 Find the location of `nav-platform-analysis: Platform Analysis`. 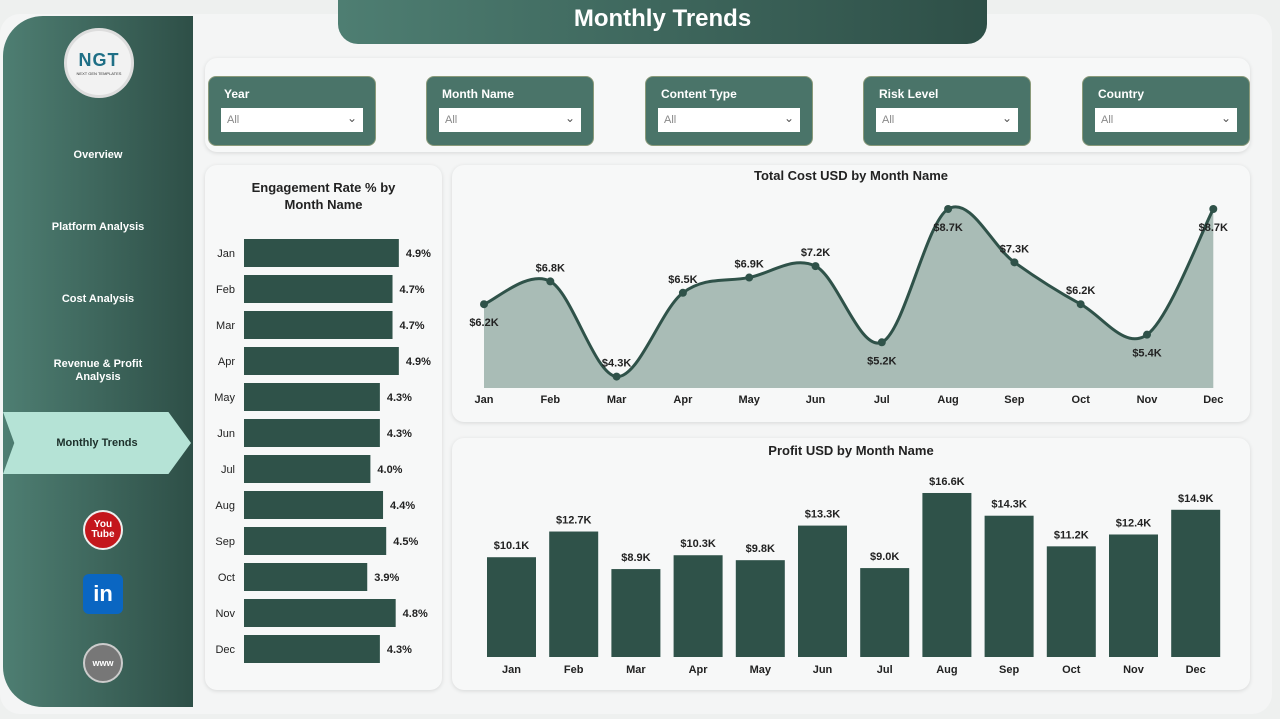

nav-platform-analysis: Platform Analysis is located at coordinates (98, 227).